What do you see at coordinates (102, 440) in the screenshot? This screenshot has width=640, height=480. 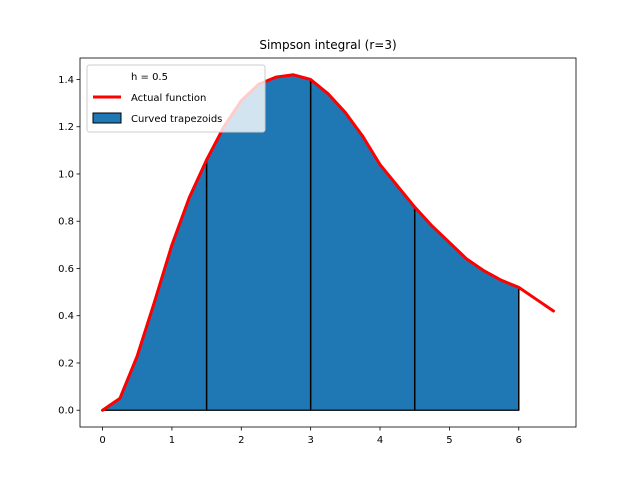 I see `x-tick-label: 0` at bounding box center [102, 440].